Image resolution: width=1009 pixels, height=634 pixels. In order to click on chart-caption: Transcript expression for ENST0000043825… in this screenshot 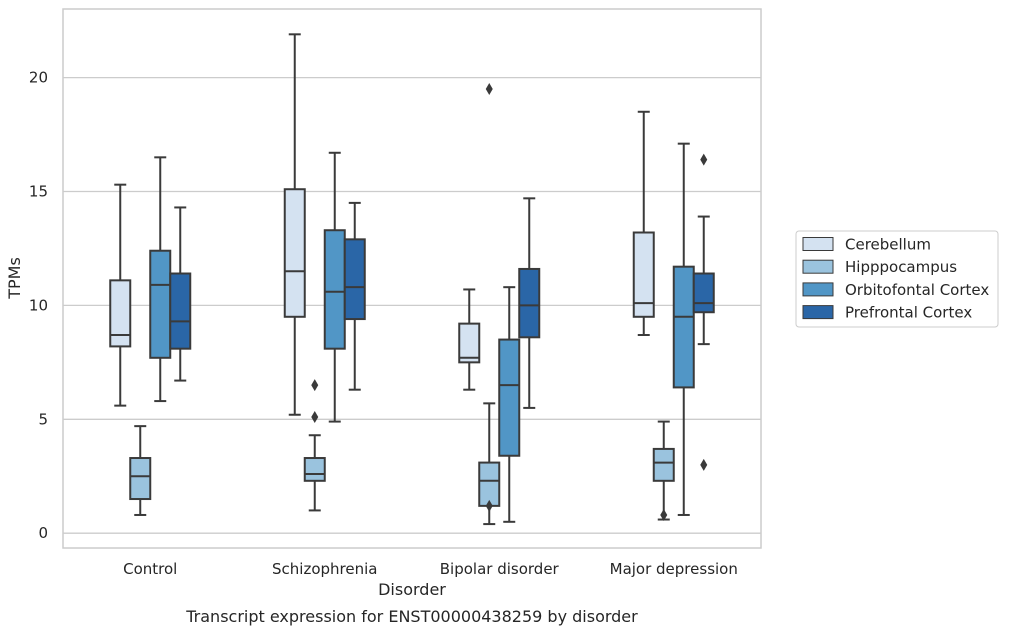, I will do `click(411, 616)`.